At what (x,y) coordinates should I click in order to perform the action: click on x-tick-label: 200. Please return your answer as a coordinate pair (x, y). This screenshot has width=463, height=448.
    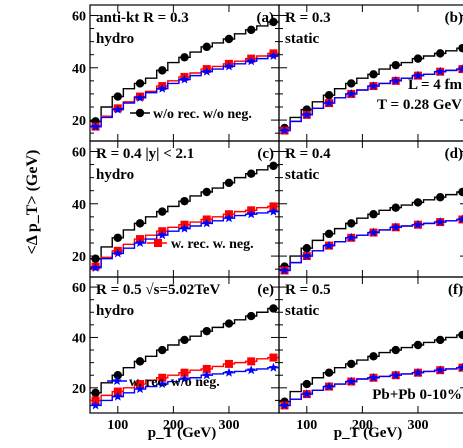
    Looking at the image, I should click on (362, 425).